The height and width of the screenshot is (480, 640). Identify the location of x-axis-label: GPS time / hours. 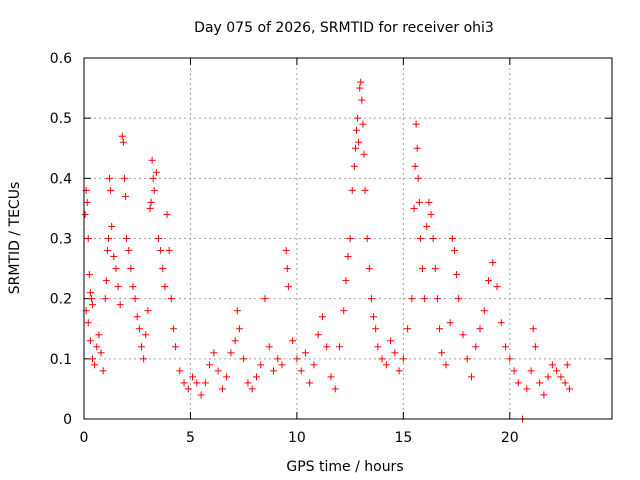
(344, 467).